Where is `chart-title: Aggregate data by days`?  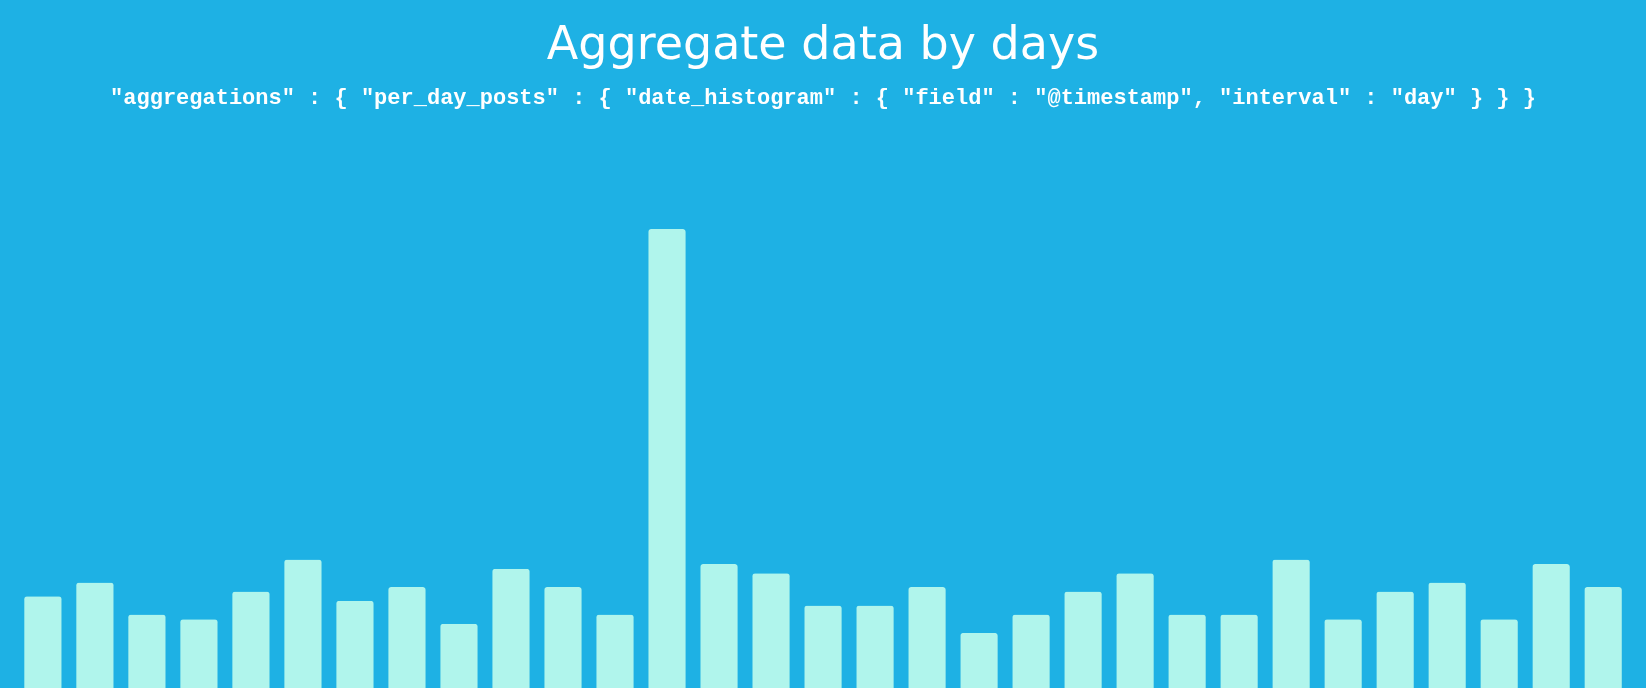
chart-title: Aggregate data by days is located at coordinates (823, 43).